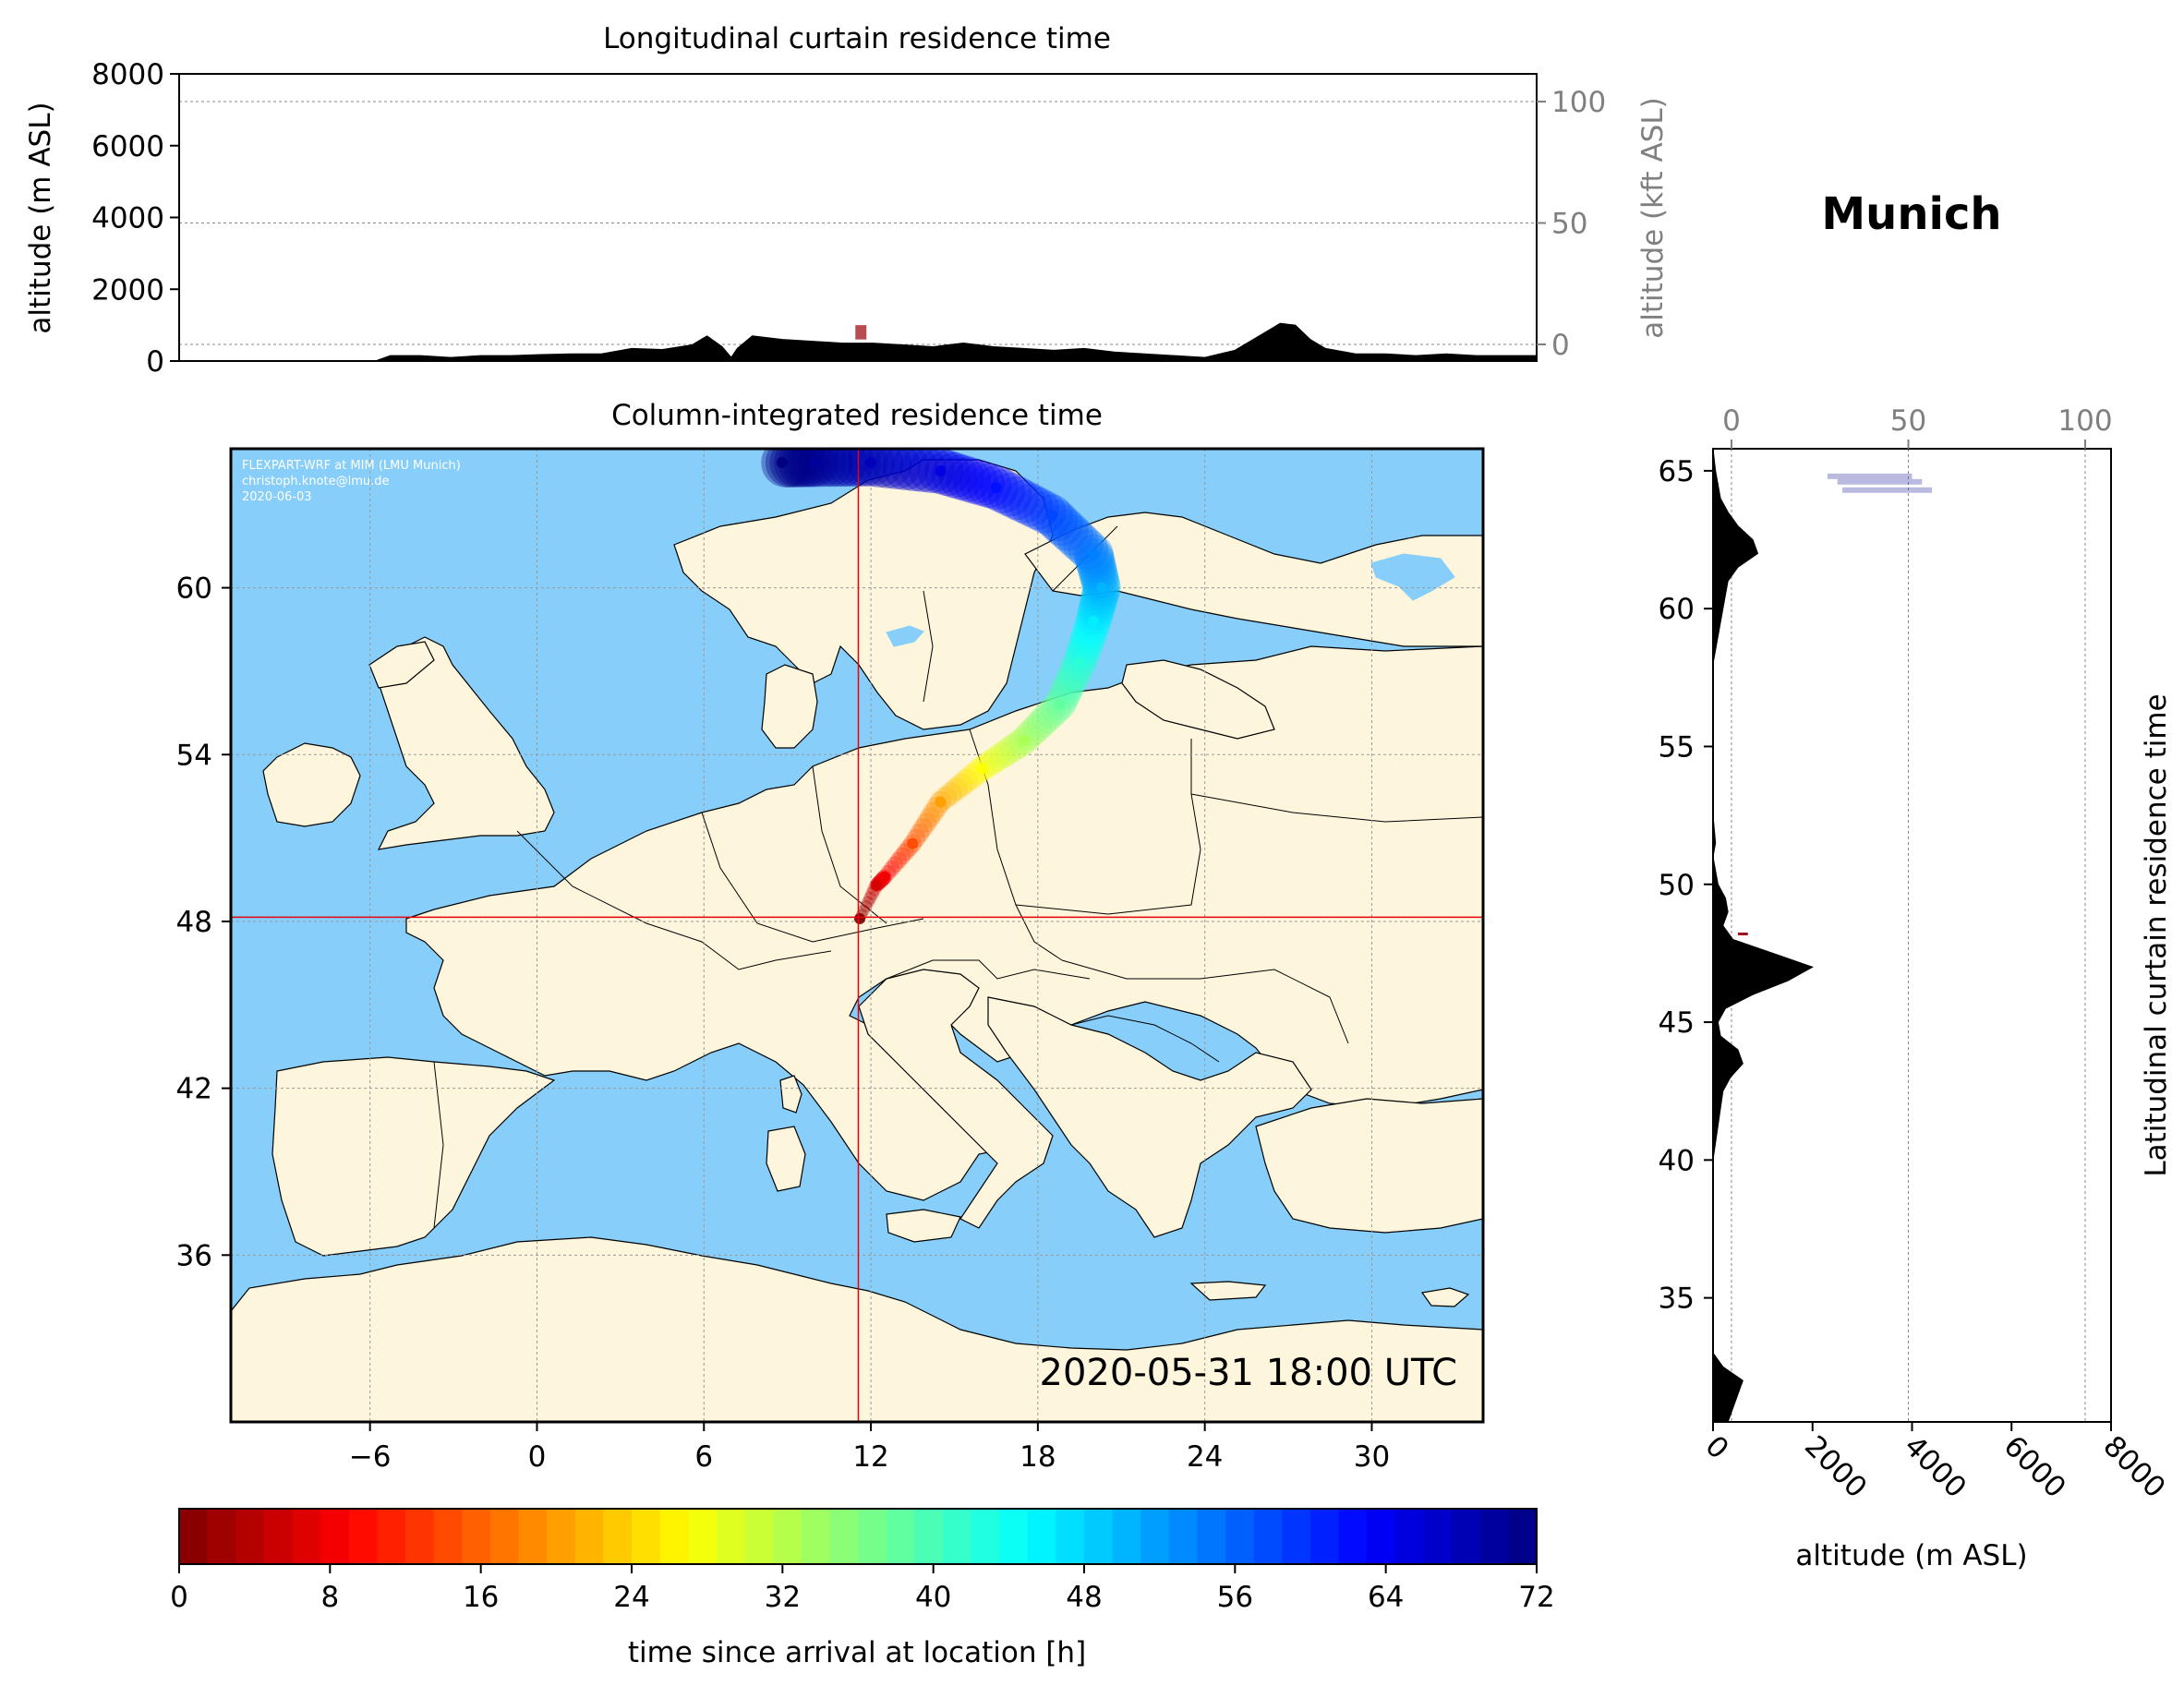 Image resolution: width=2184 pixels, height=1698 pixels. What do you see at coordinates (933, 1597) in the screenshot?
I see `colorbar-tick-label: 40` at bounding box center [933, 1597].